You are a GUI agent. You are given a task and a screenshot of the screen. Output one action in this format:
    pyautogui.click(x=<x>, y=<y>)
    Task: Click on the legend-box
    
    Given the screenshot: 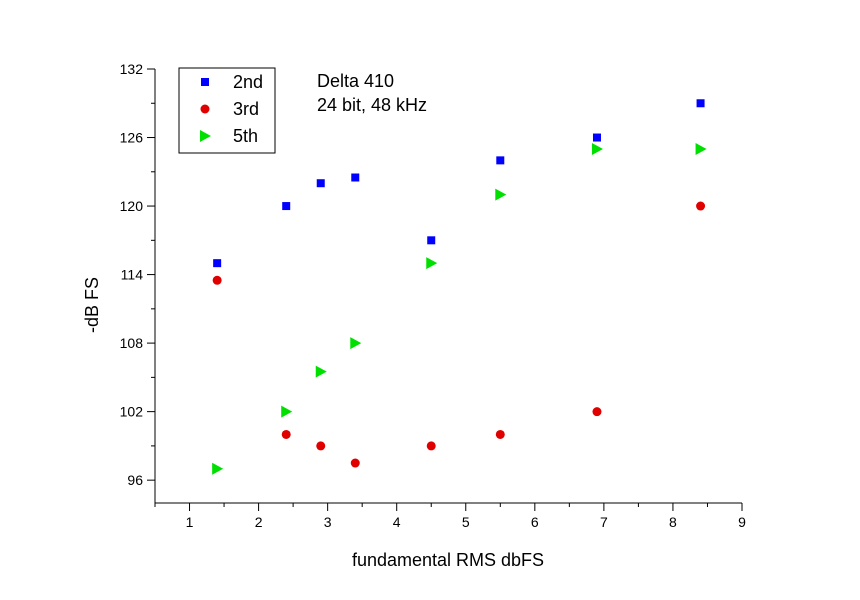 What is the action you would take?
    pyautogui.click(x=227, y=110)
    